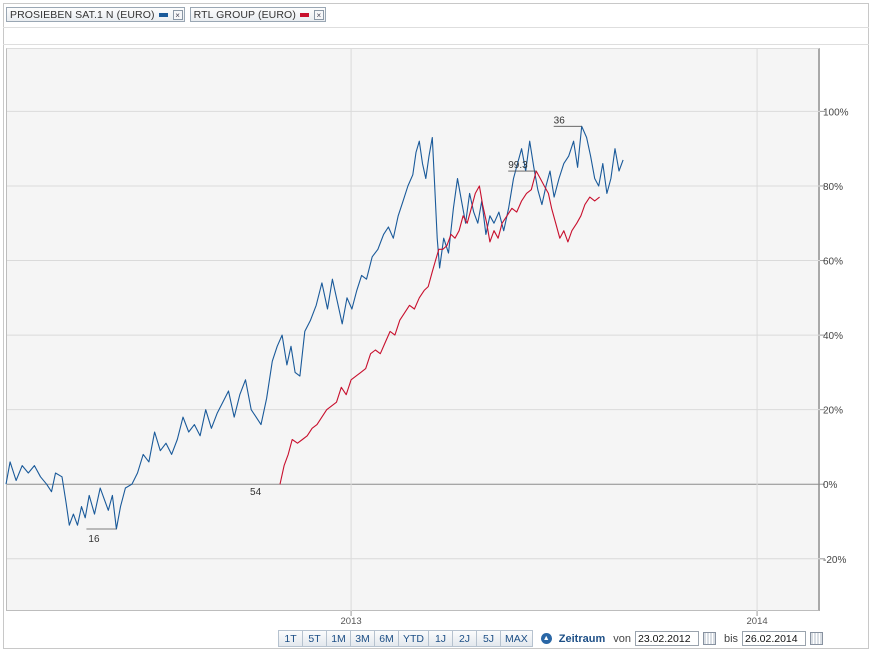 The image size is (873, 653). What do you see at coordinates (362, 638) in the screenshot?
I see `range-button-3m: 3M` at bounding box center [362, 638].